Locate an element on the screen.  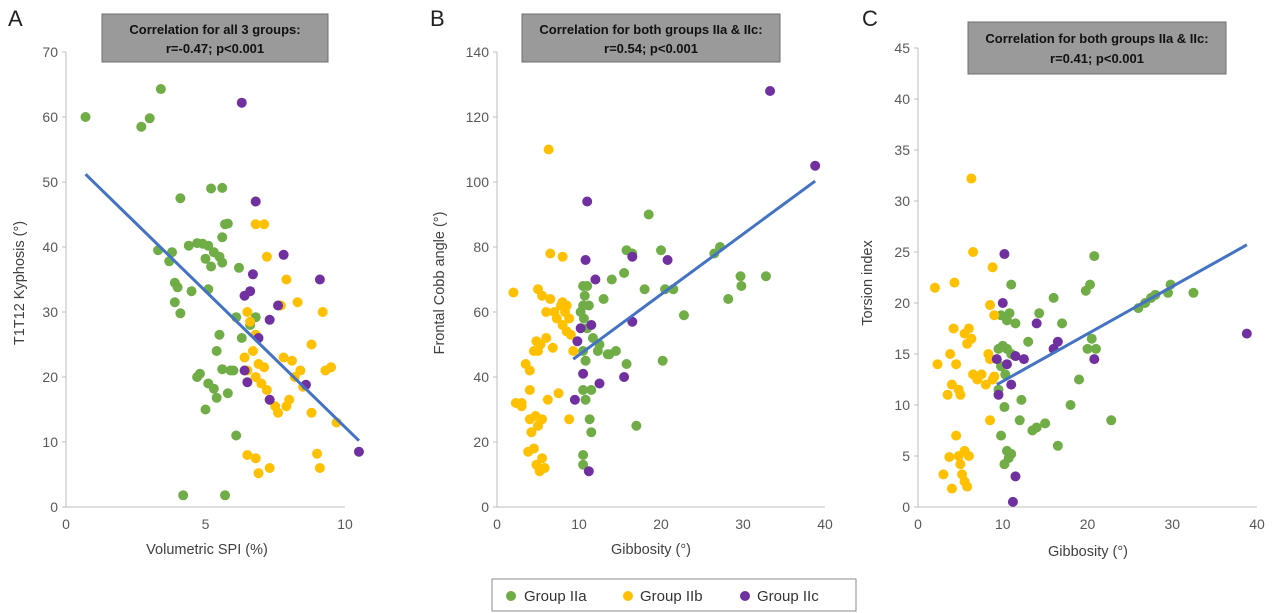
y-tick-label: 5 is located at coordinates (906, 456).